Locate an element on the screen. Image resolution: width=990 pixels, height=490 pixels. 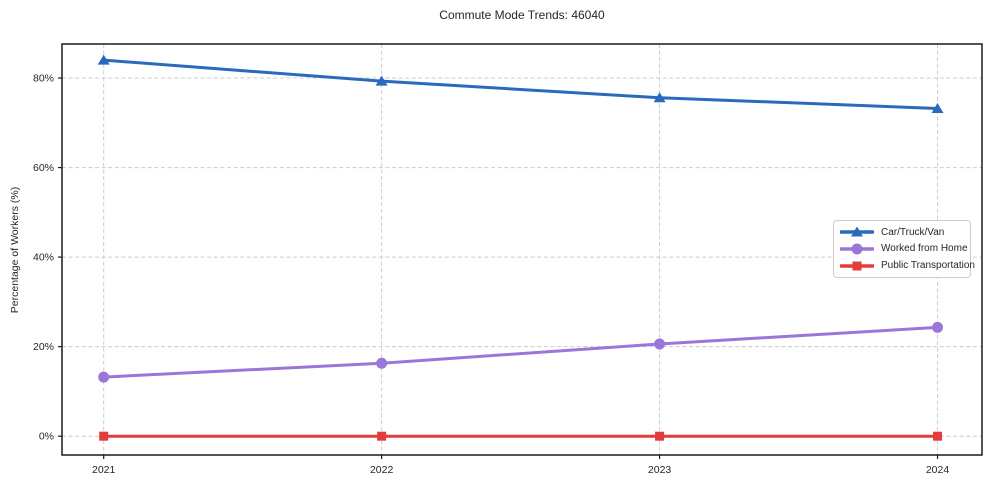
legend-marker-public-transportation-icon is located at coordinates (857, 266).